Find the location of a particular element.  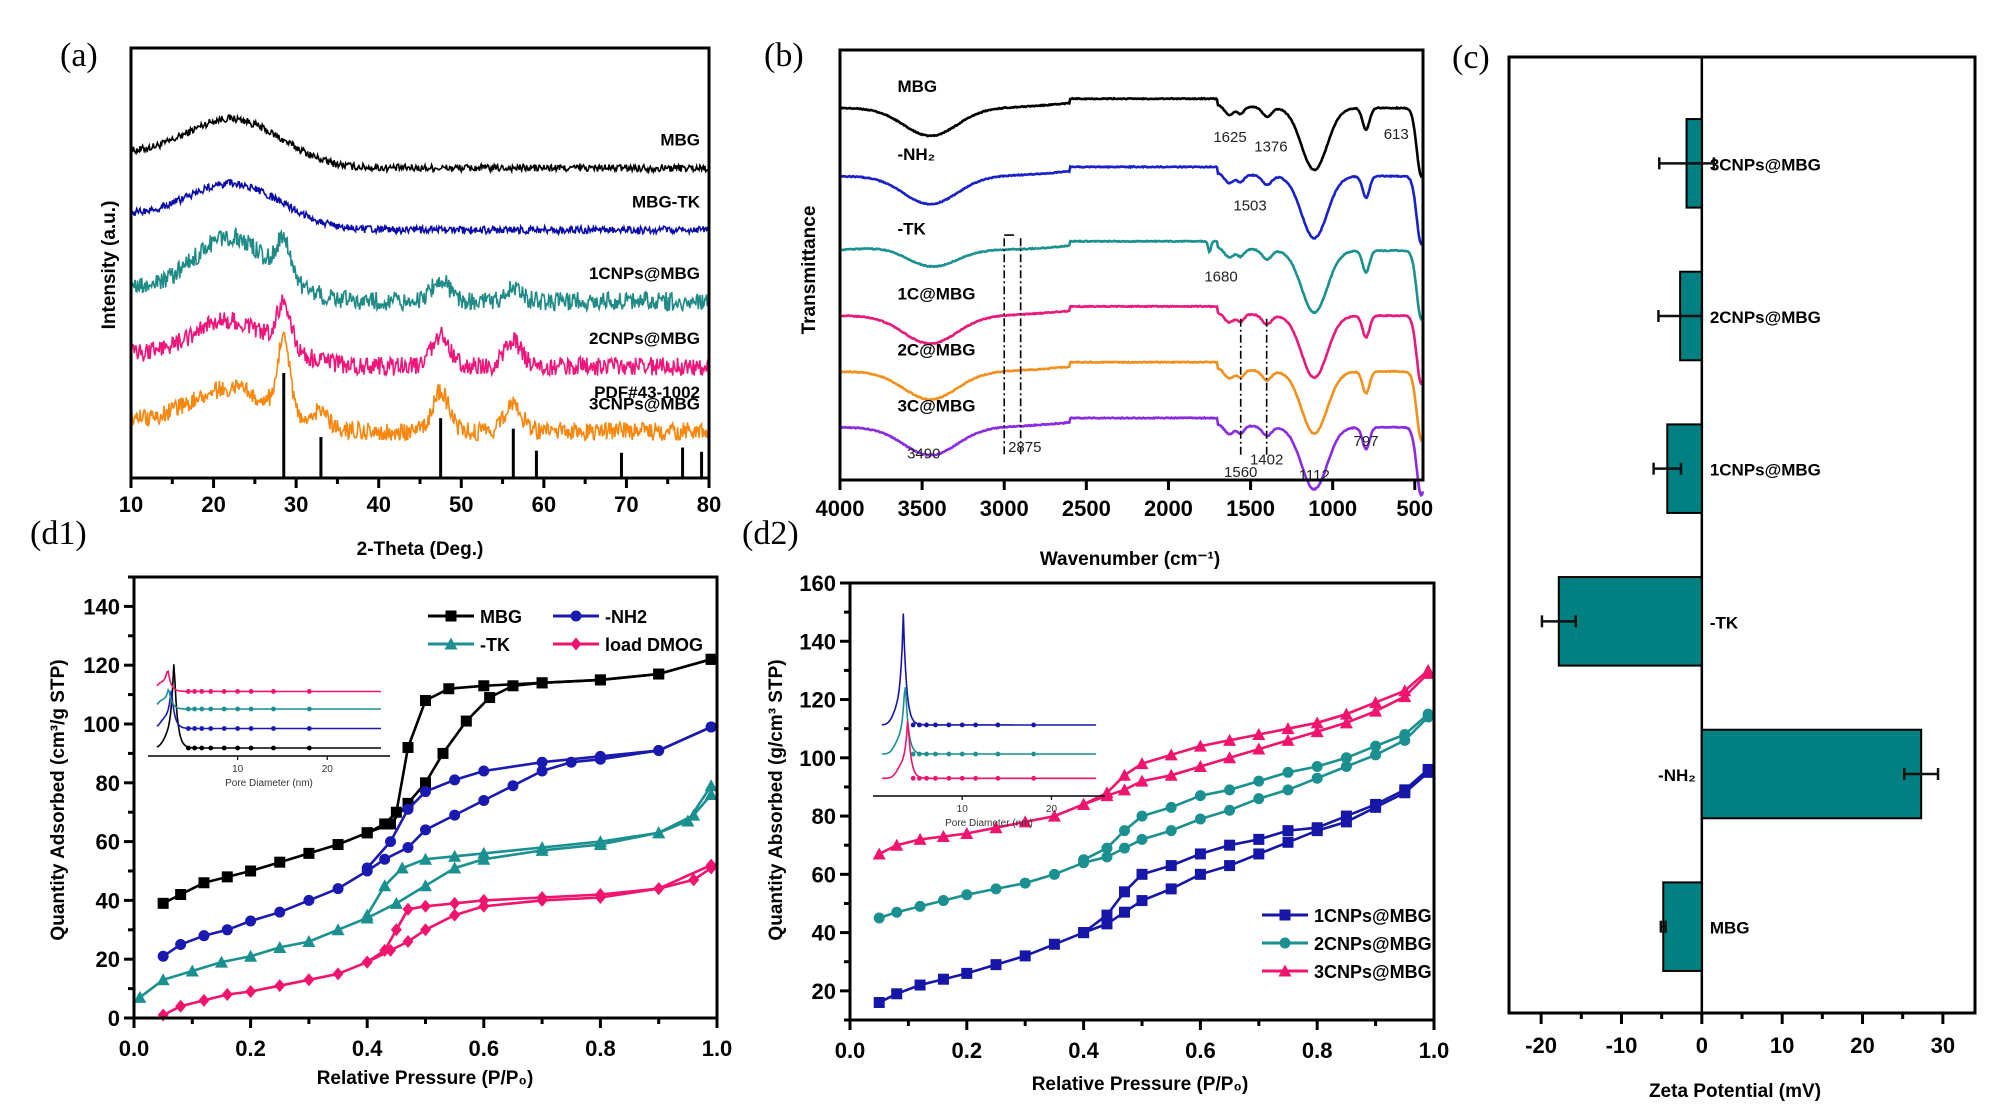

a-reference-label: PDF#43-1002 is located at coordinates (647, 392).